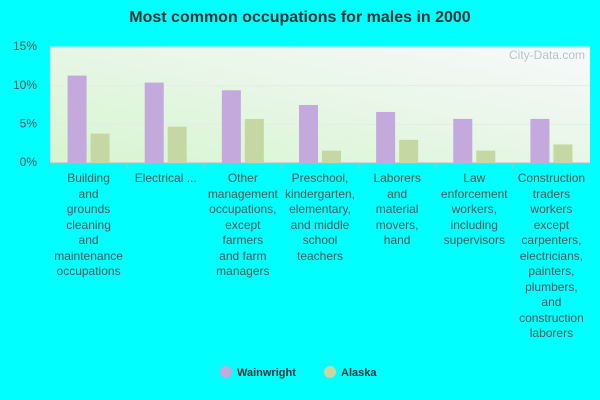 The image size is (600, 400). I want to click on y-tick-label: 5%, so click(29, 124).